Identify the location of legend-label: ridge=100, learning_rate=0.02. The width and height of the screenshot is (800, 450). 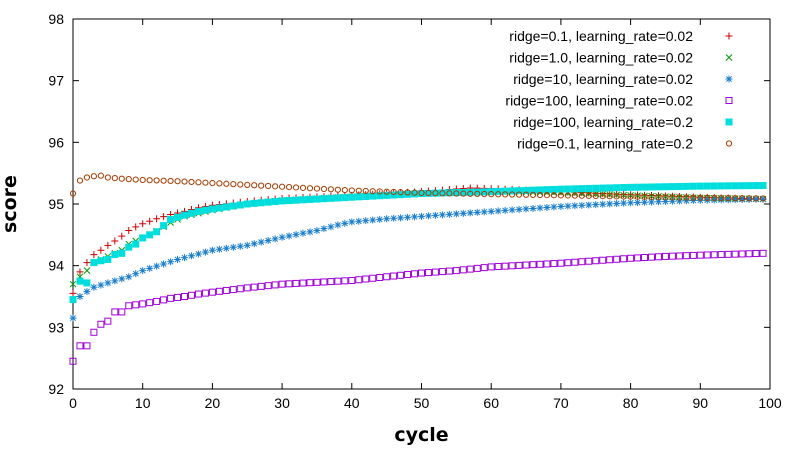
(599, 101).